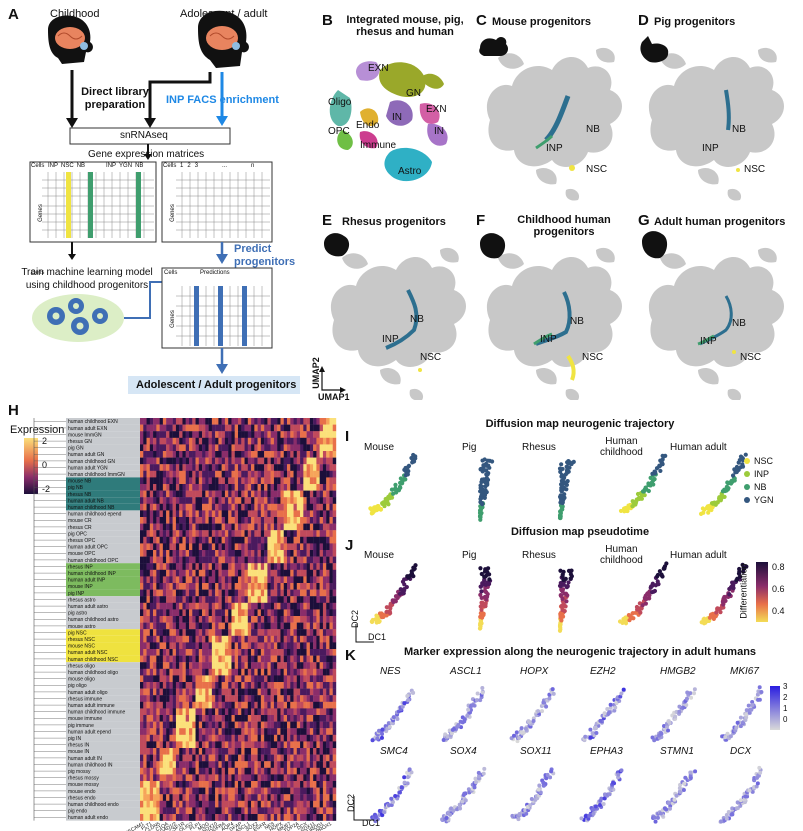 Image resolution: width=803 pixels, height=831 pixels. What do you see at coordinates (324, 826) in the screenshot?
I see `gene-label: PROX1` at bounding box center [324, 826].